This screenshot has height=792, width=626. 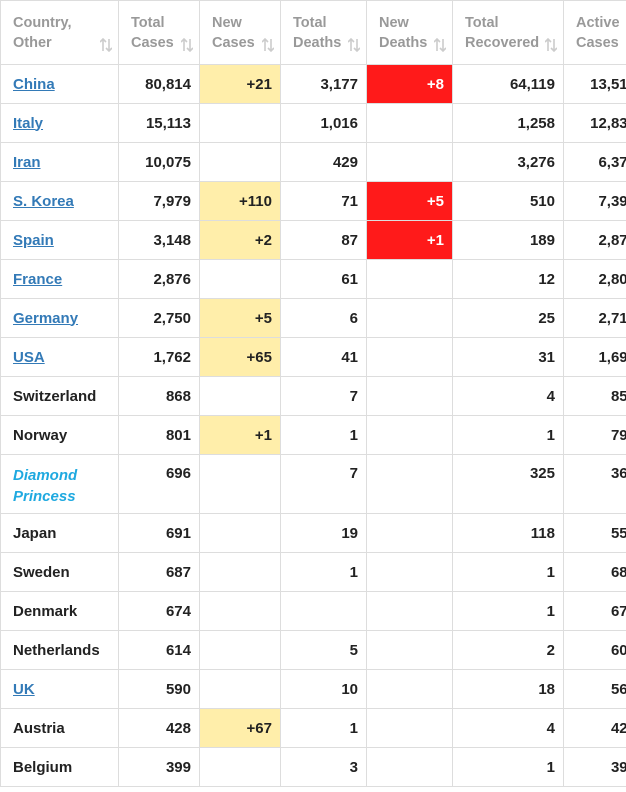 I want to click on header-label: New Cases, so click(x=233, y=33).